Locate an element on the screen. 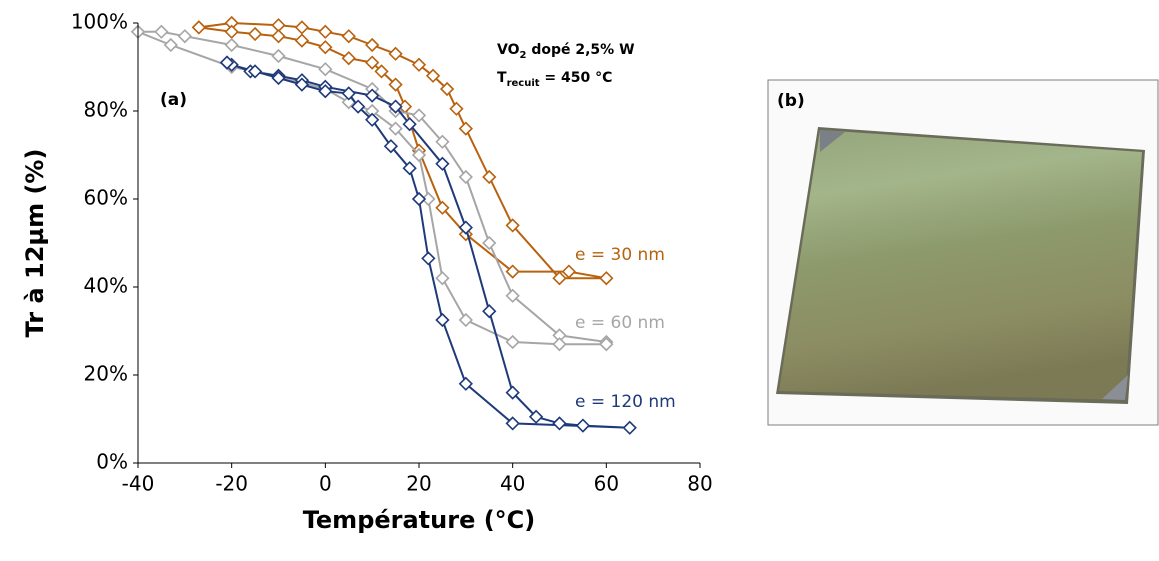  series-label: e = 60 nm is located at coordinates (620, 323).